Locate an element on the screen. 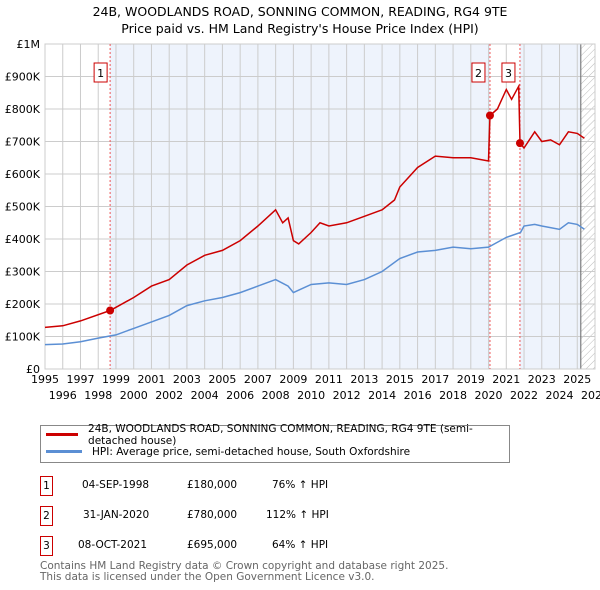 The height and width of the screenshot is (590, 600). x-tick-label: 2006 is located at coordinates (240, 395).